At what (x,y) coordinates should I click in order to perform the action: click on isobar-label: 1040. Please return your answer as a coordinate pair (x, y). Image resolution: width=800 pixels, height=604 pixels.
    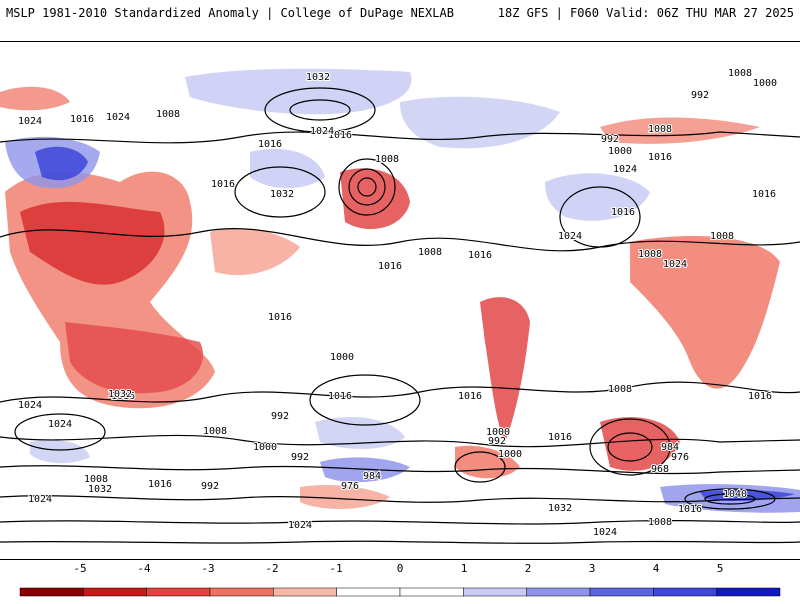
    Looking at the image, I should click on (735, 494).